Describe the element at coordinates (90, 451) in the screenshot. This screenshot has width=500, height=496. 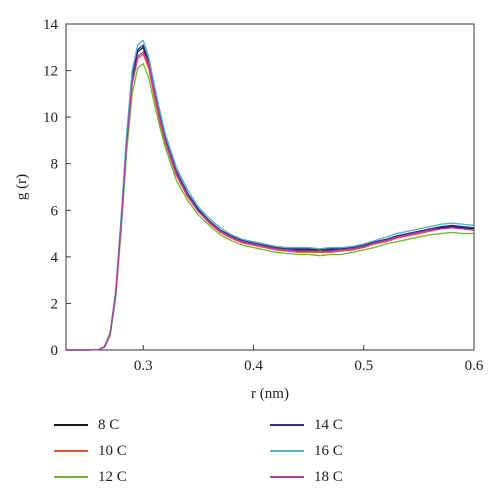
I see `legend-item: 10 C` at that location.